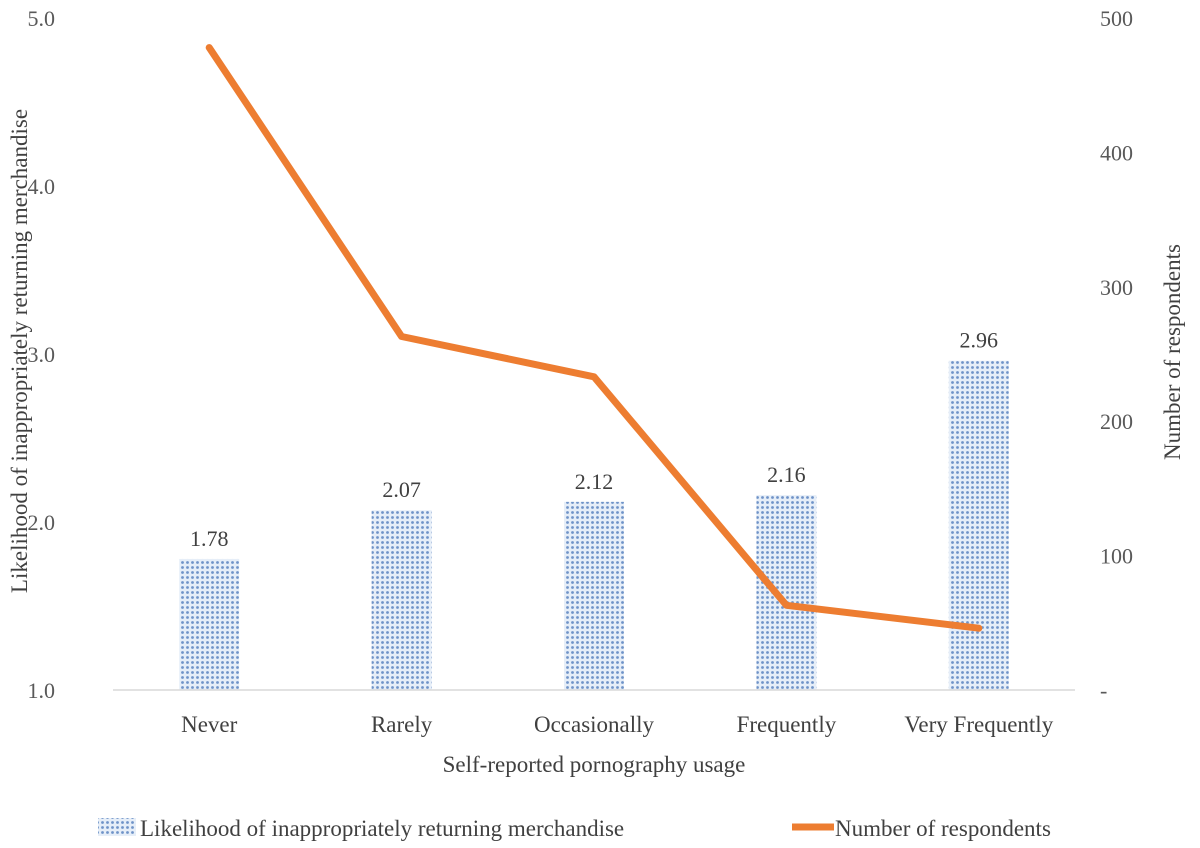 The width and height of the screenshot is (1200, 848). What do you see at coordinates (42, 18) in the screenshot?
I see `y-tick-label: 5.0` at bounding box center [42, 18].